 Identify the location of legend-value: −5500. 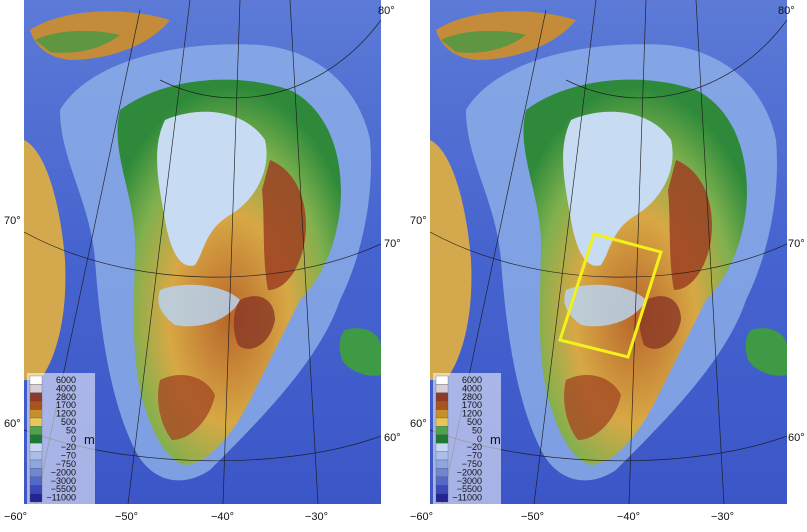
(63, 489).